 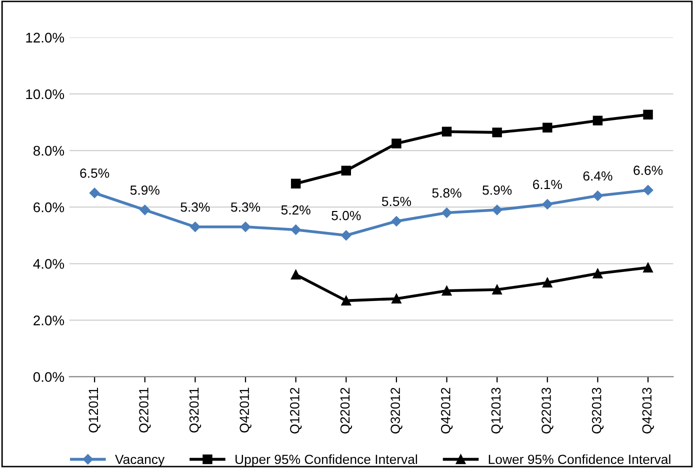 What do you see at coordinates (598, 411) in the screenshot?
I see `x-tick-label: Q32013` at bounding box center [598, 411].